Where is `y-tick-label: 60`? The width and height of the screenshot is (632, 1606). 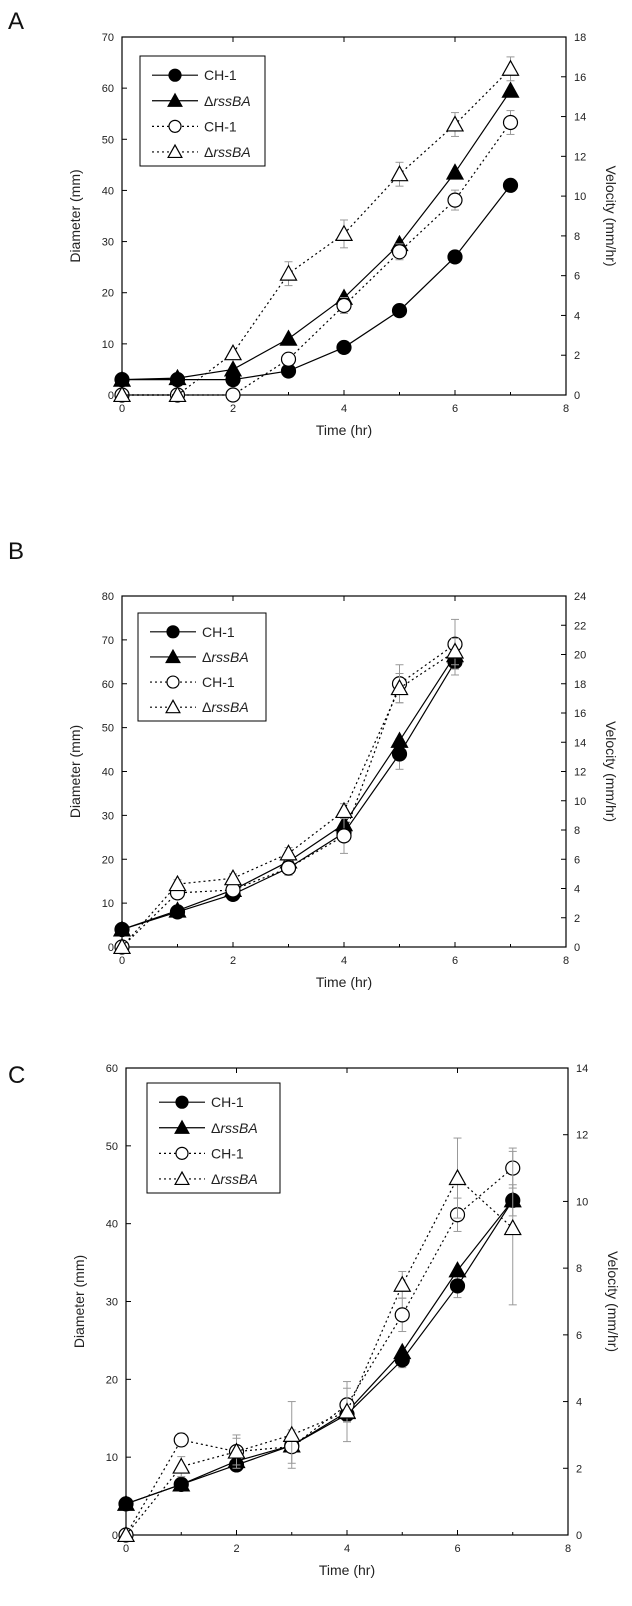 y-tick-label: 60 is located at coordinates (108, 89).